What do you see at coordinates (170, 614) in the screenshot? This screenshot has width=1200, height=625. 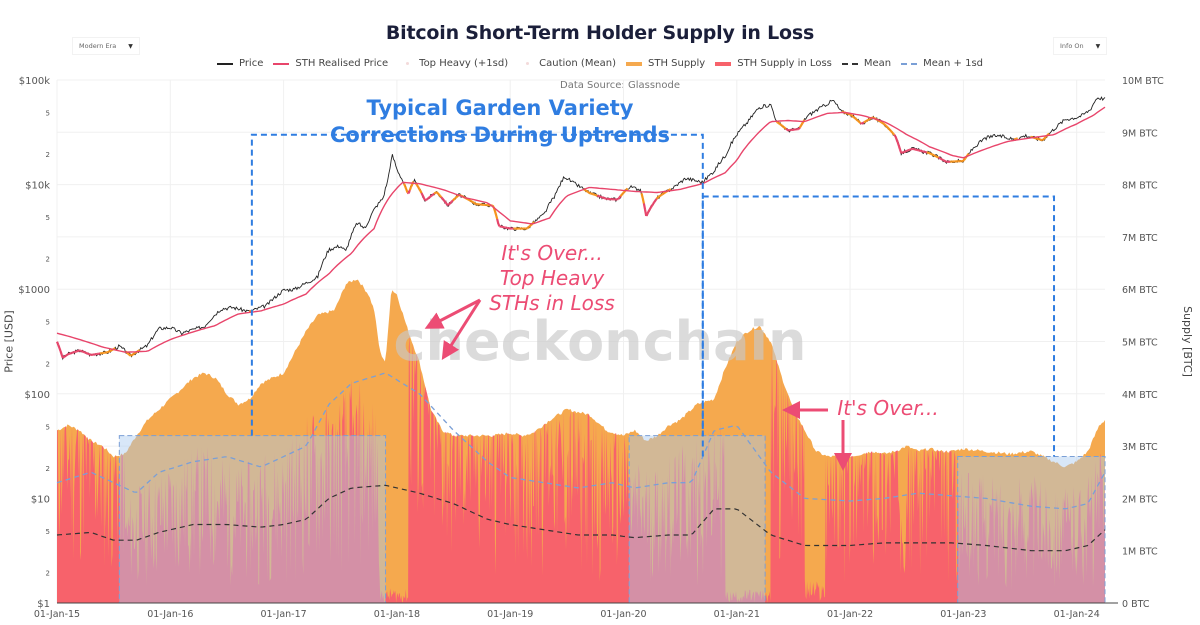 I see `x-tick-label: 01-Jan-16` at bounding box center [170, 614].